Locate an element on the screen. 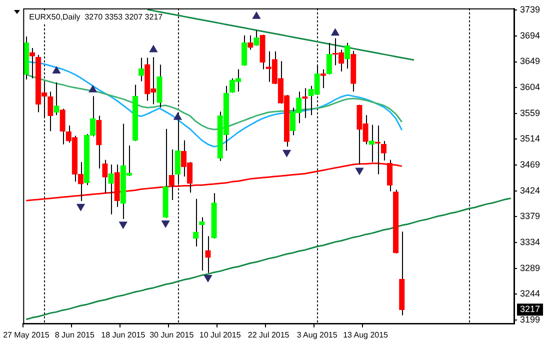 Image resolution: width=550 pixels, height=345 pixels. y-tick-label: 3199 is located at coordinates (530, 319).